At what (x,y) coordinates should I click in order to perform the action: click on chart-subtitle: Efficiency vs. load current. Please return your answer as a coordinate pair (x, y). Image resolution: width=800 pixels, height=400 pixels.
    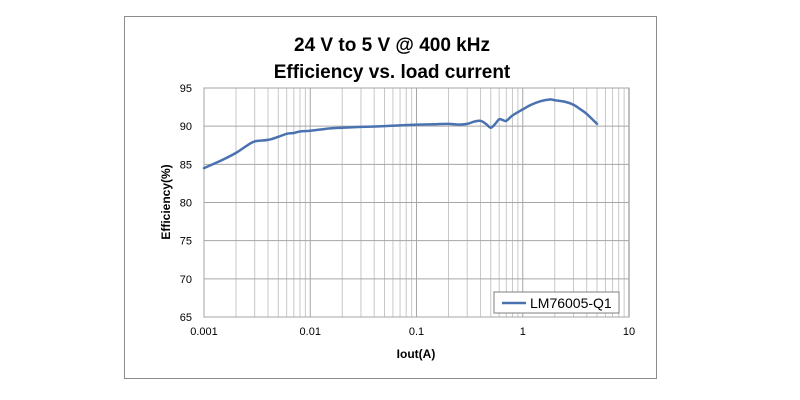
    Looking at the image, I should click on (392, 72).